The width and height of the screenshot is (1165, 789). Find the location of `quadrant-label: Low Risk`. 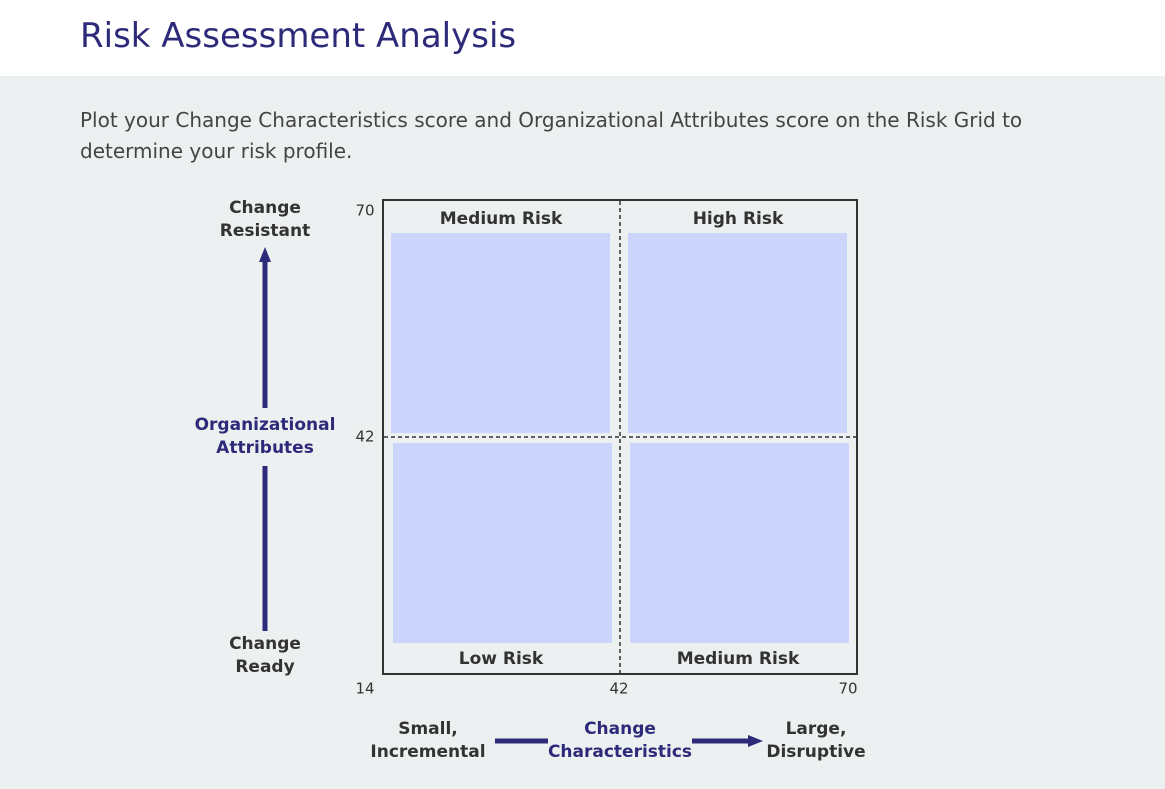

quadrant-label: Low Risk is located at coordinates (501, 659).